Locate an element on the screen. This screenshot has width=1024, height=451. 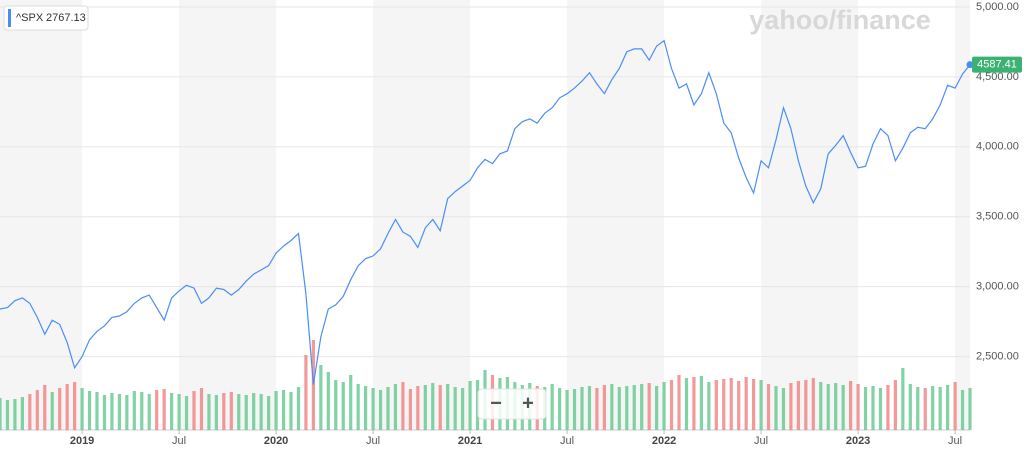
x-tick-label: 2020 is located at coordinates (276, 441).